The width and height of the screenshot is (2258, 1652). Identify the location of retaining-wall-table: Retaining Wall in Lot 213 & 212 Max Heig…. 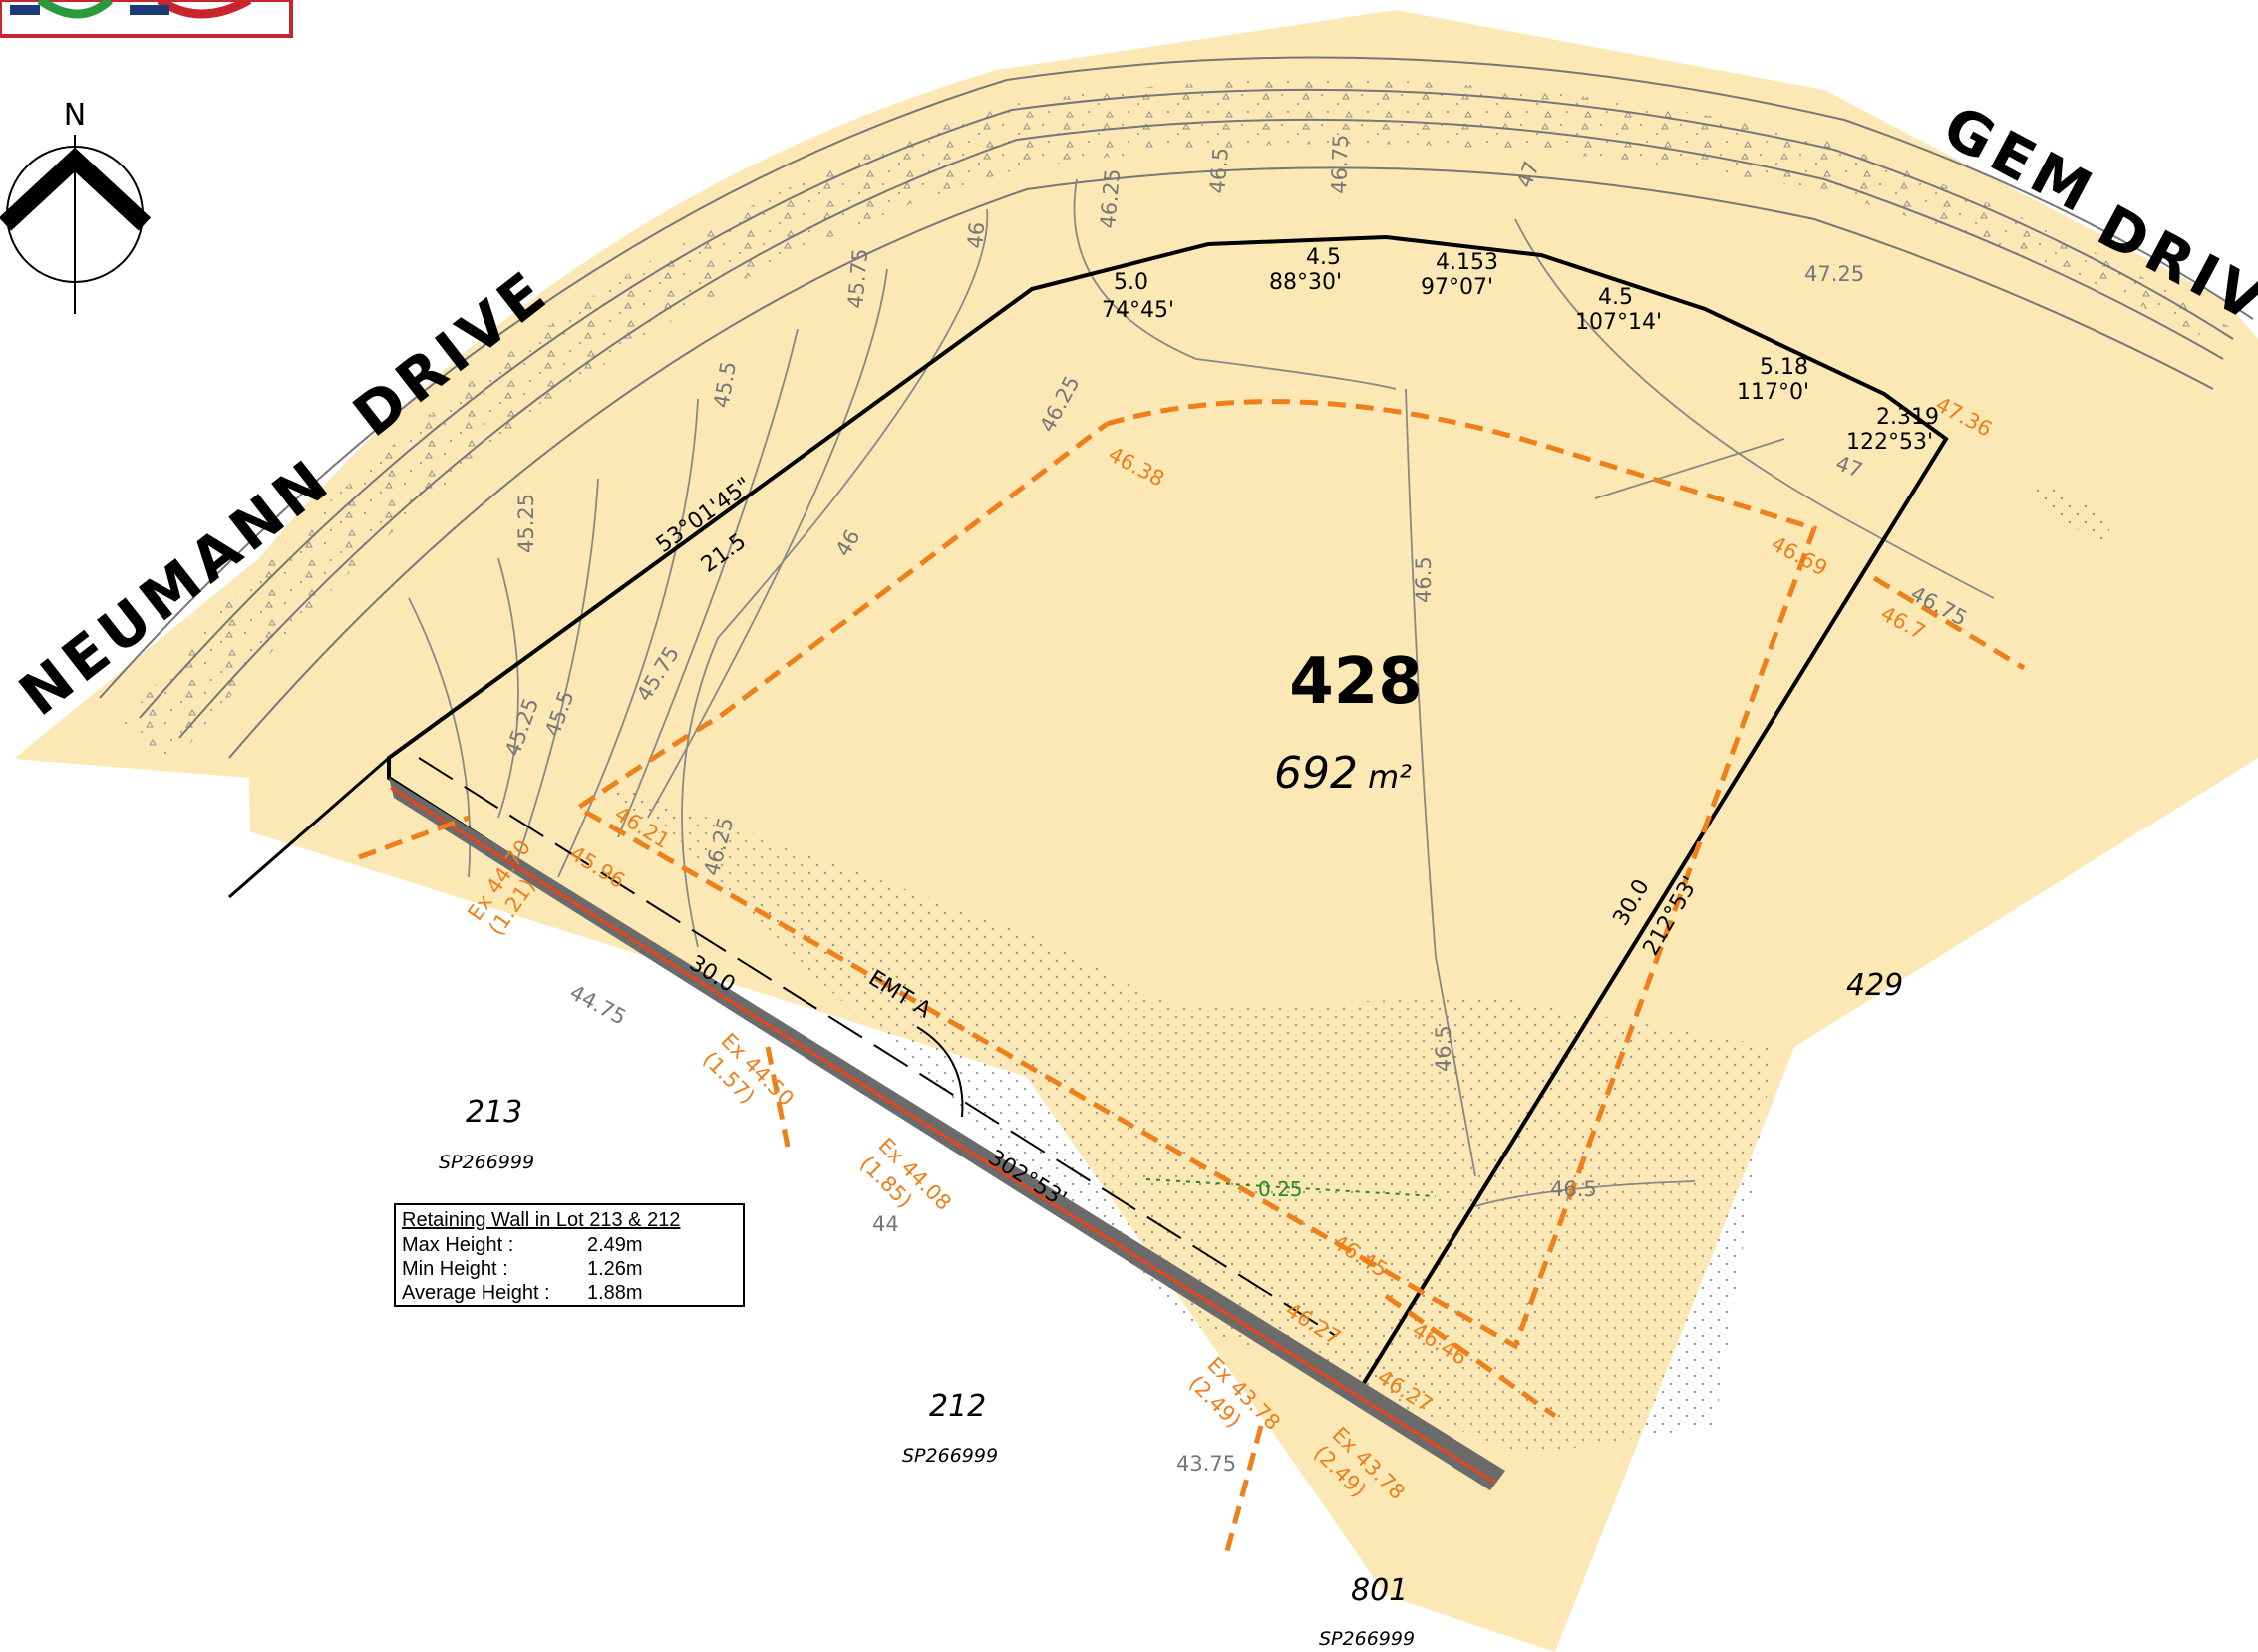
(569, 1255).